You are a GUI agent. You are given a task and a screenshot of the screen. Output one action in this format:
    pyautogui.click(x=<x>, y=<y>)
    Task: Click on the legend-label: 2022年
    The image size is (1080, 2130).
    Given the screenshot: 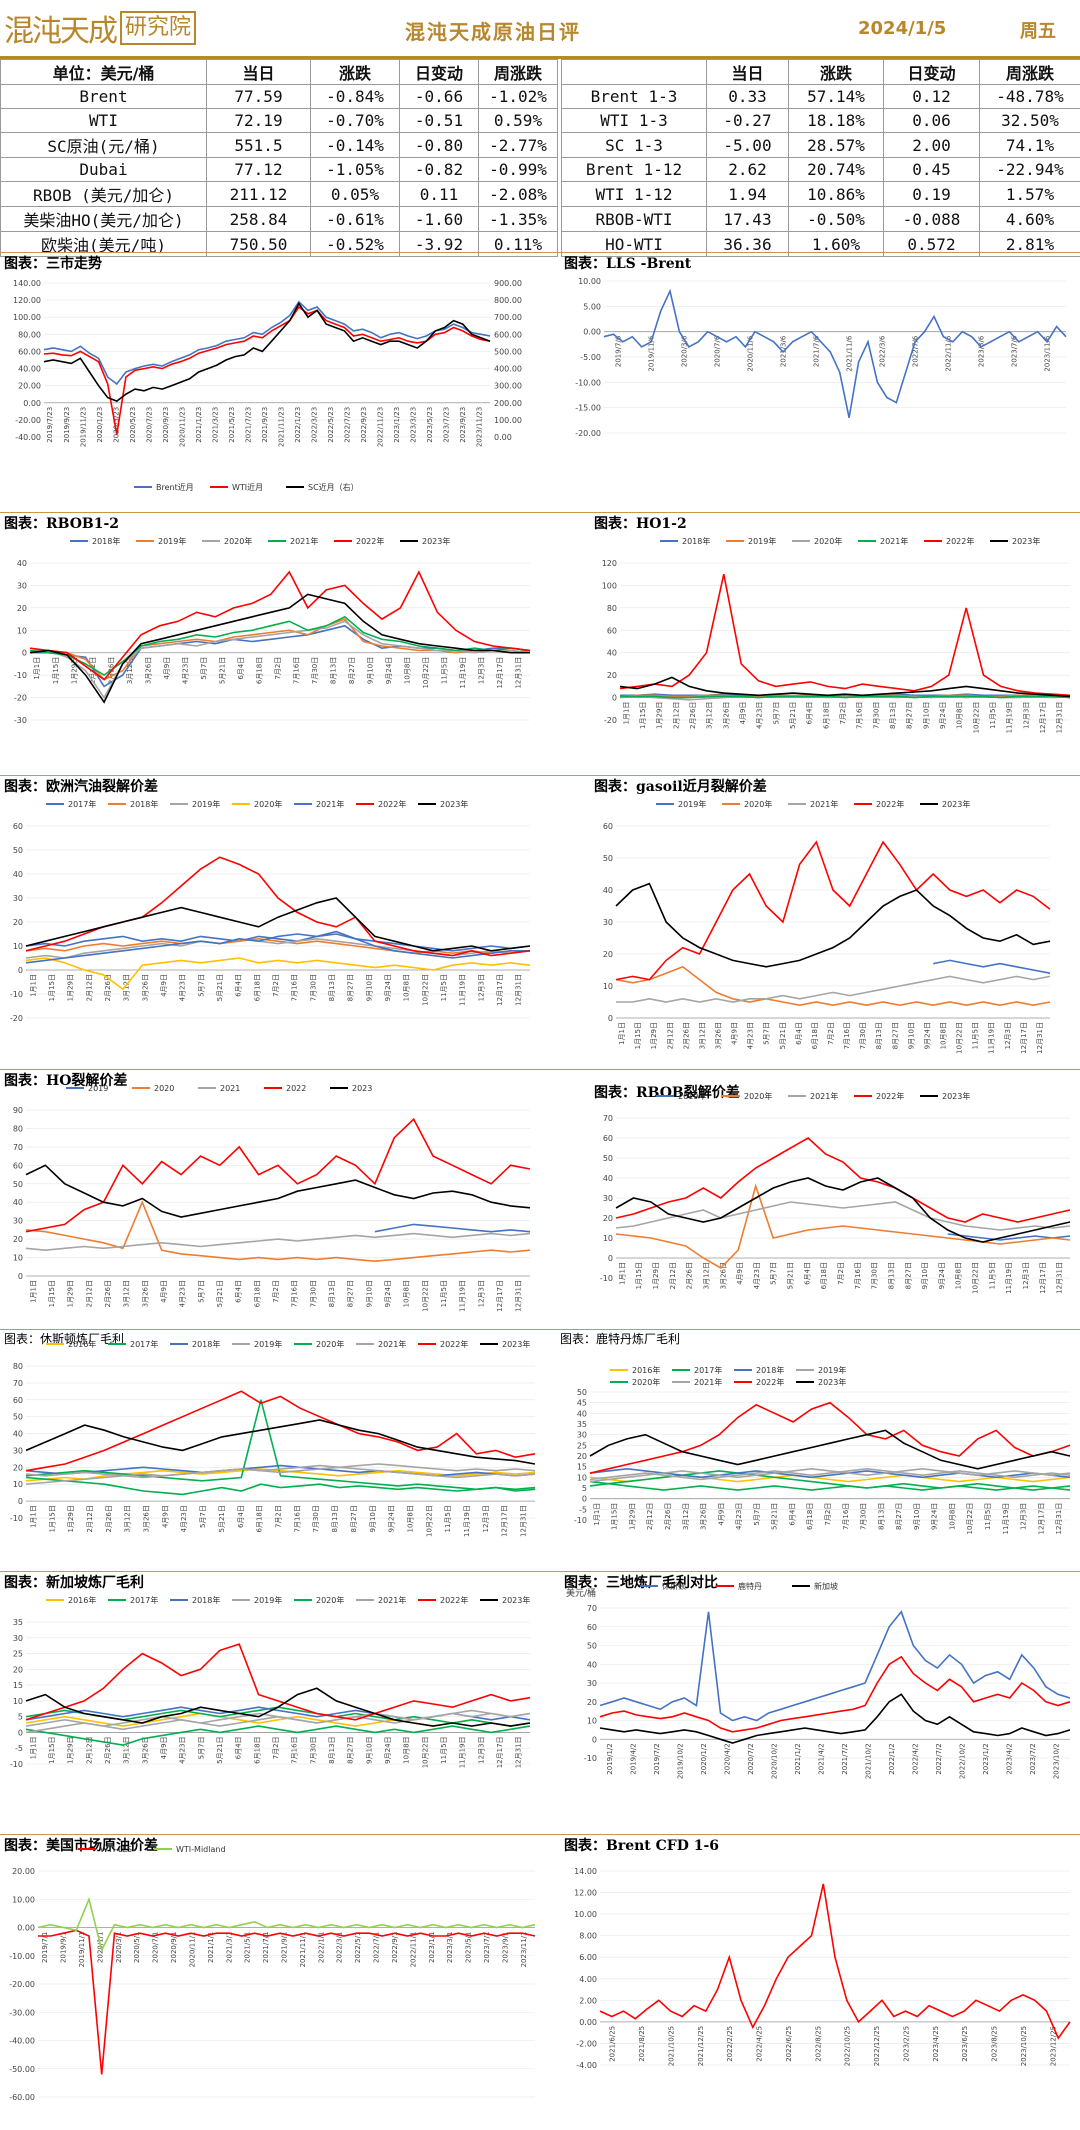 What is the action you would take?
    pyautogui.click(x=890, y=804)
    